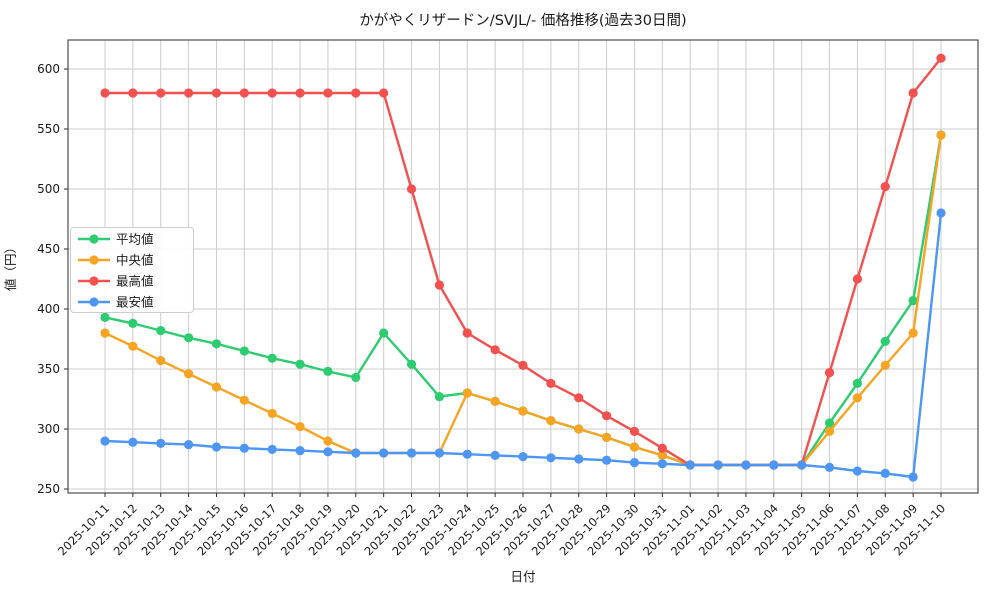 Image resolution: width=1000 pixels, height=600 pixels. I want to click on y-tick-label: 250, so click(48, 489).